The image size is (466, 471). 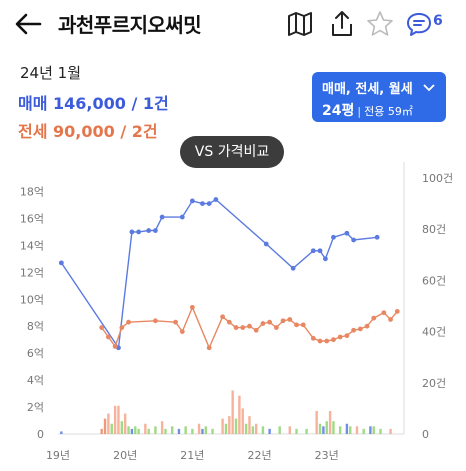 I want to click on y-right-tick-label: 0, so click(x=425, y=434).